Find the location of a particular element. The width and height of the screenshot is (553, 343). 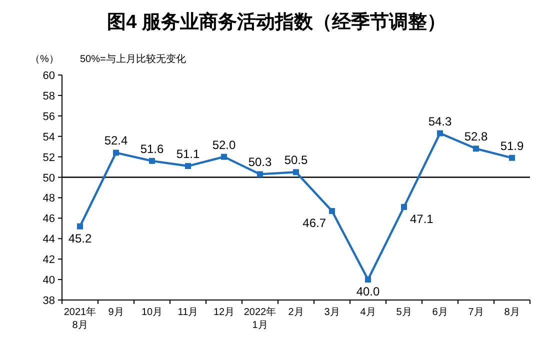

y-tick-label: 58 is located at coordinates (48, 96).